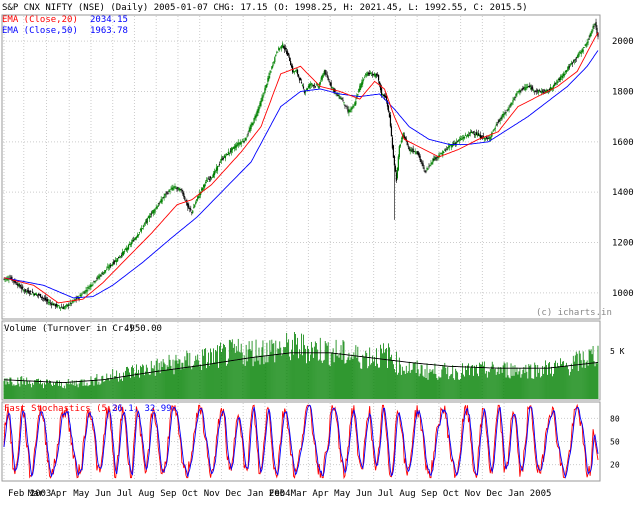 The height and width of the screenshot is (508, 640). I want to click on month-tick-label: Jun, so click(103, 494).